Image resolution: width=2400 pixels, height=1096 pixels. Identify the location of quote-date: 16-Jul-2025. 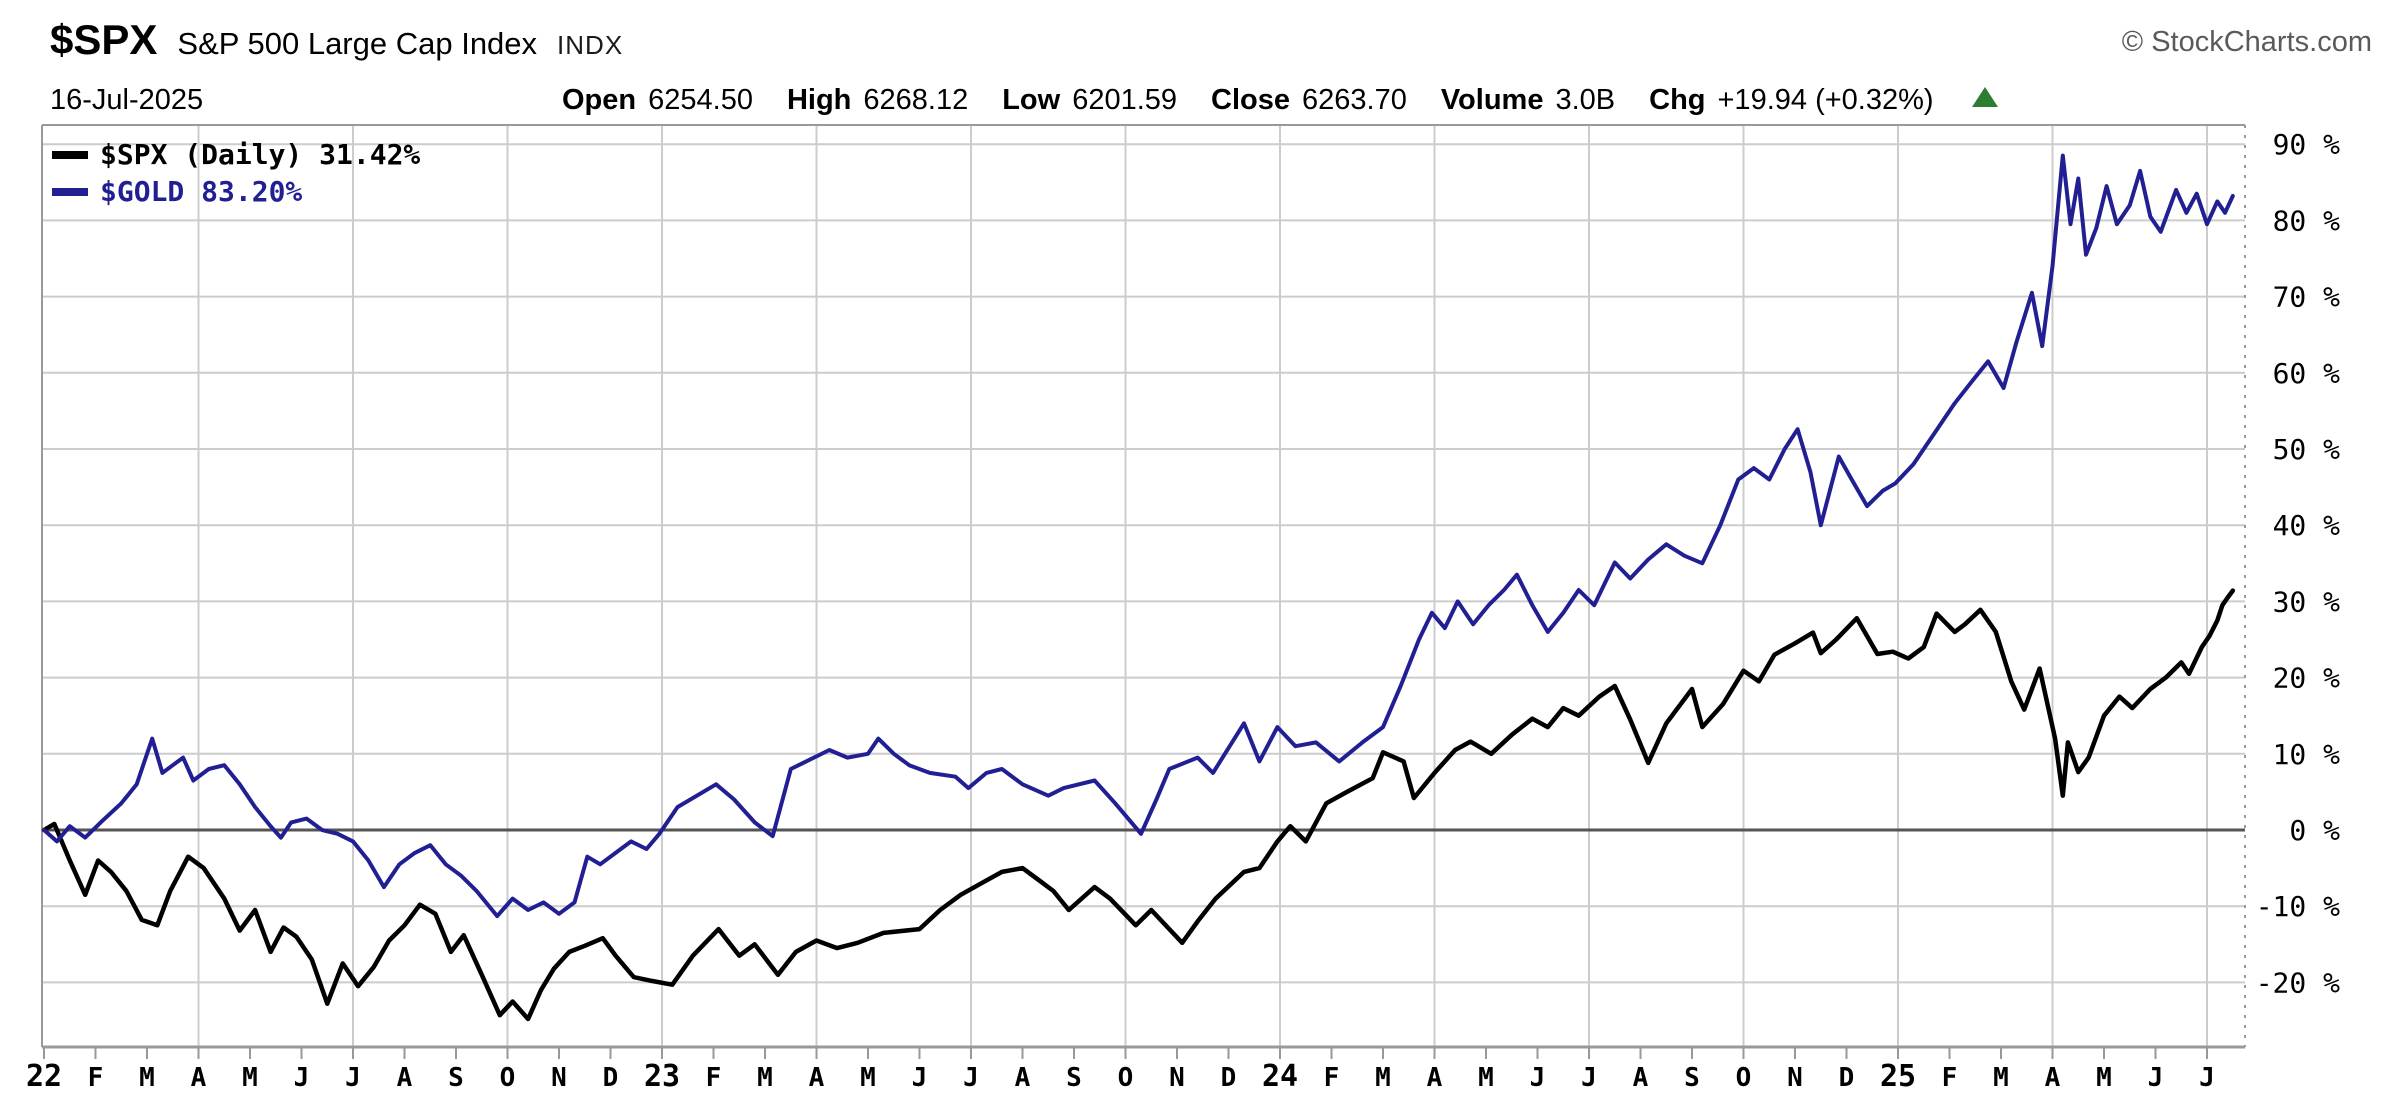
(127, 100).